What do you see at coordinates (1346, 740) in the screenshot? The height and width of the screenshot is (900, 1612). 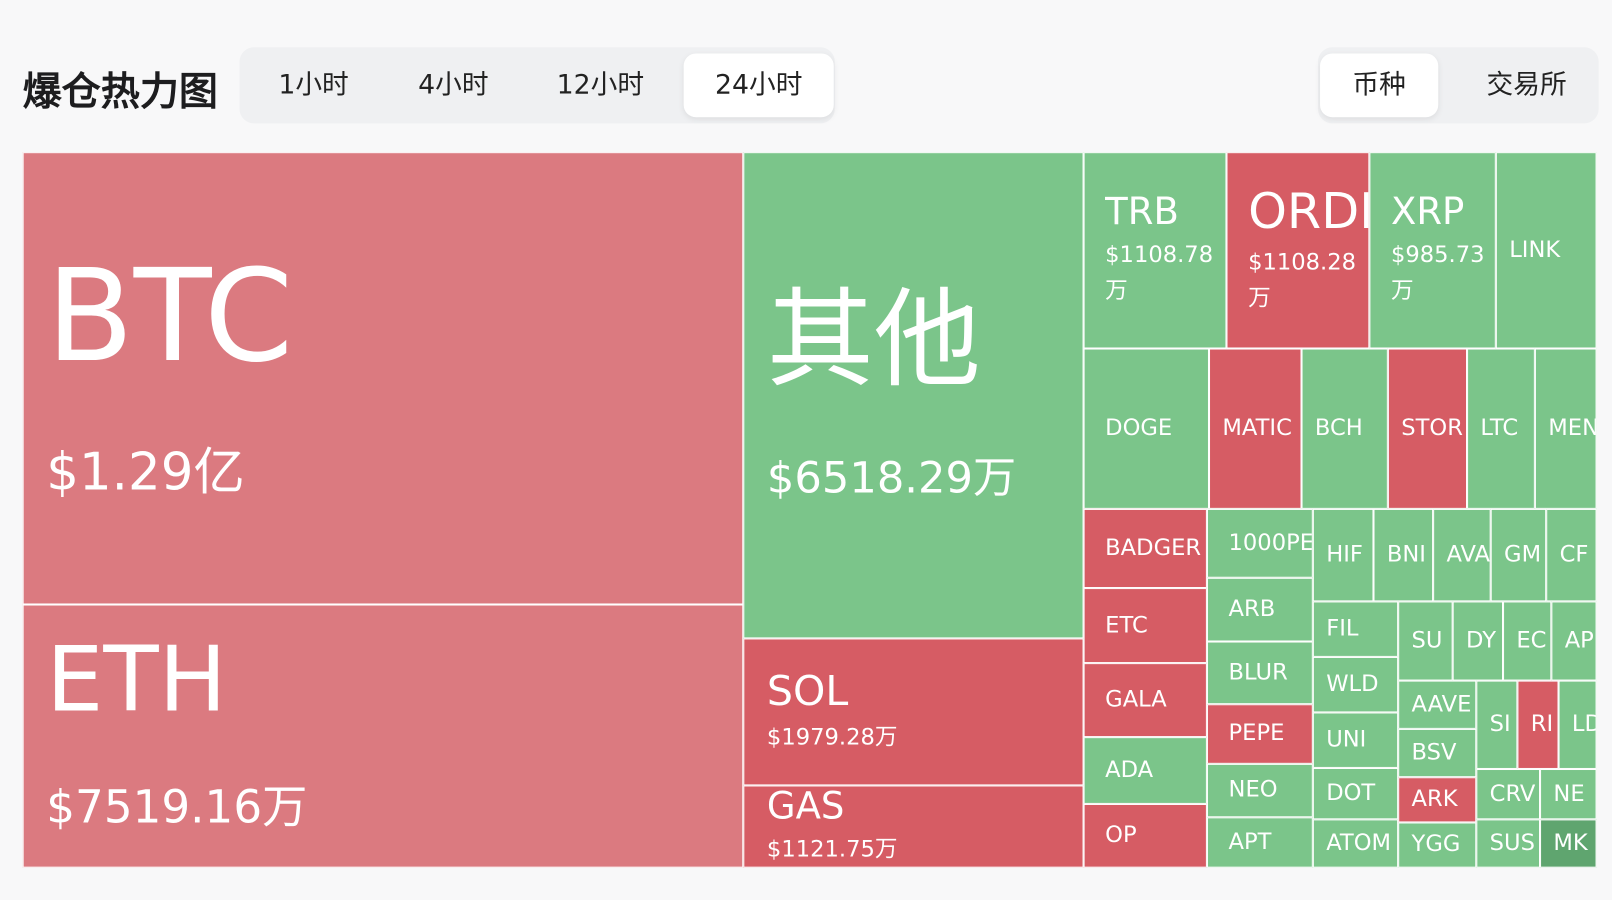 I see `tile-label: UNI` at bounding box center [1346, 740].